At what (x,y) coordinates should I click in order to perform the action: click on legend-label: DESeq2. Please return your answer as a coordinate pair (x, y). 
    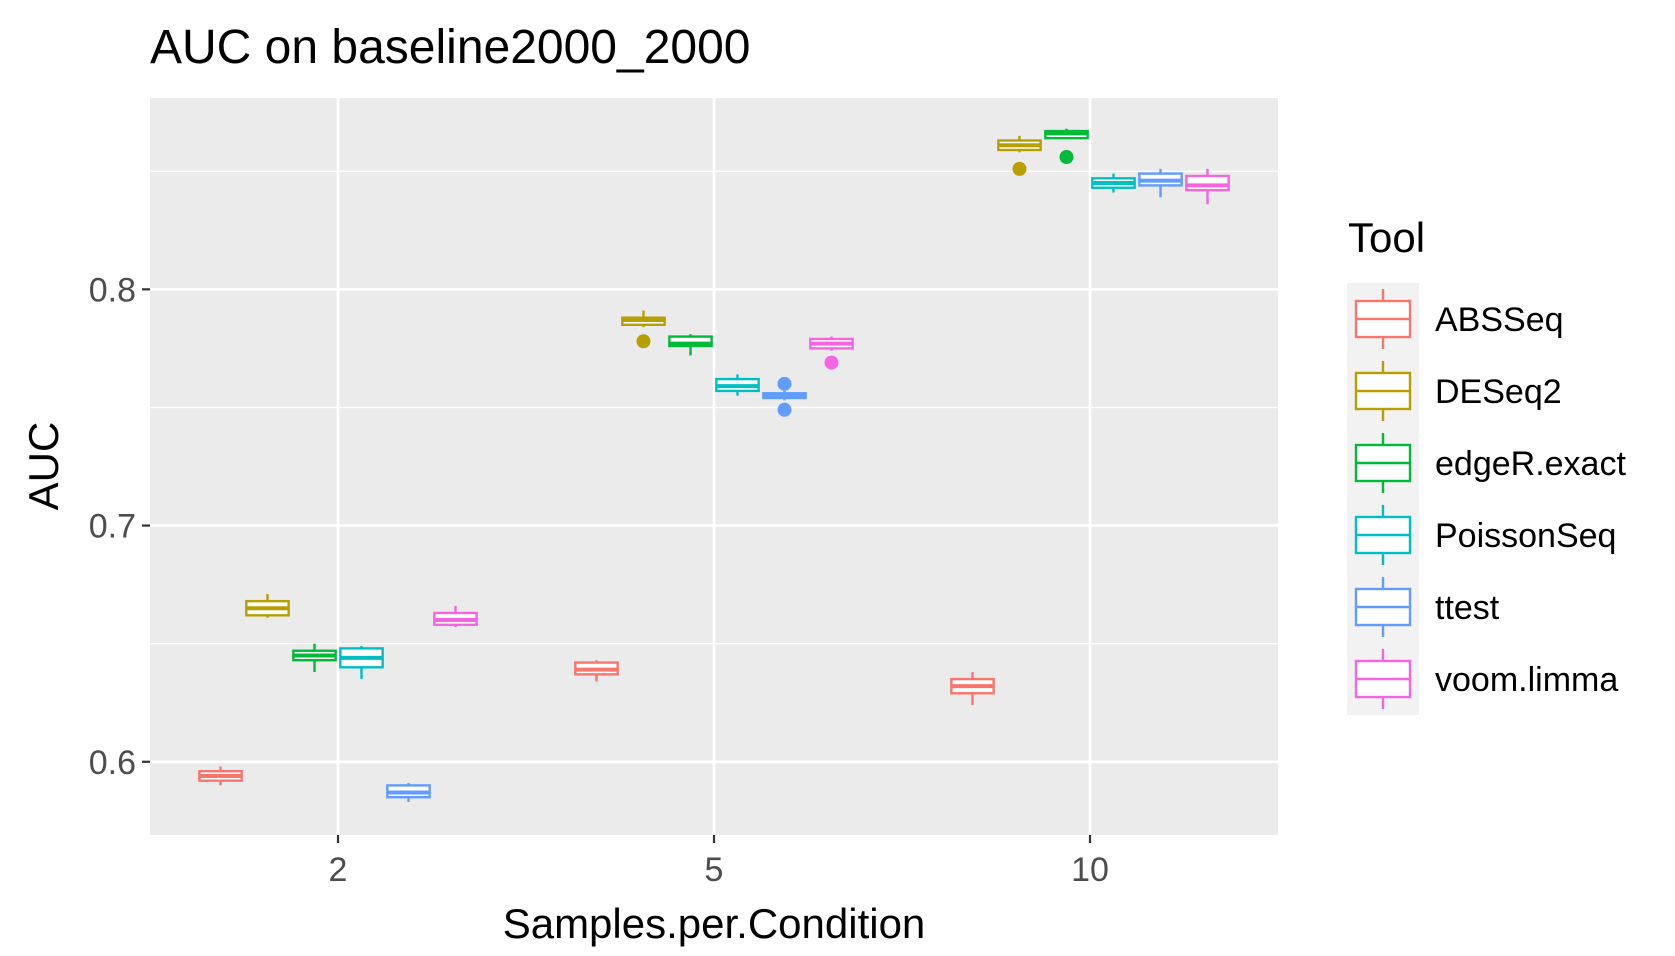
    Looking at the image, I should click on (1498, 392).